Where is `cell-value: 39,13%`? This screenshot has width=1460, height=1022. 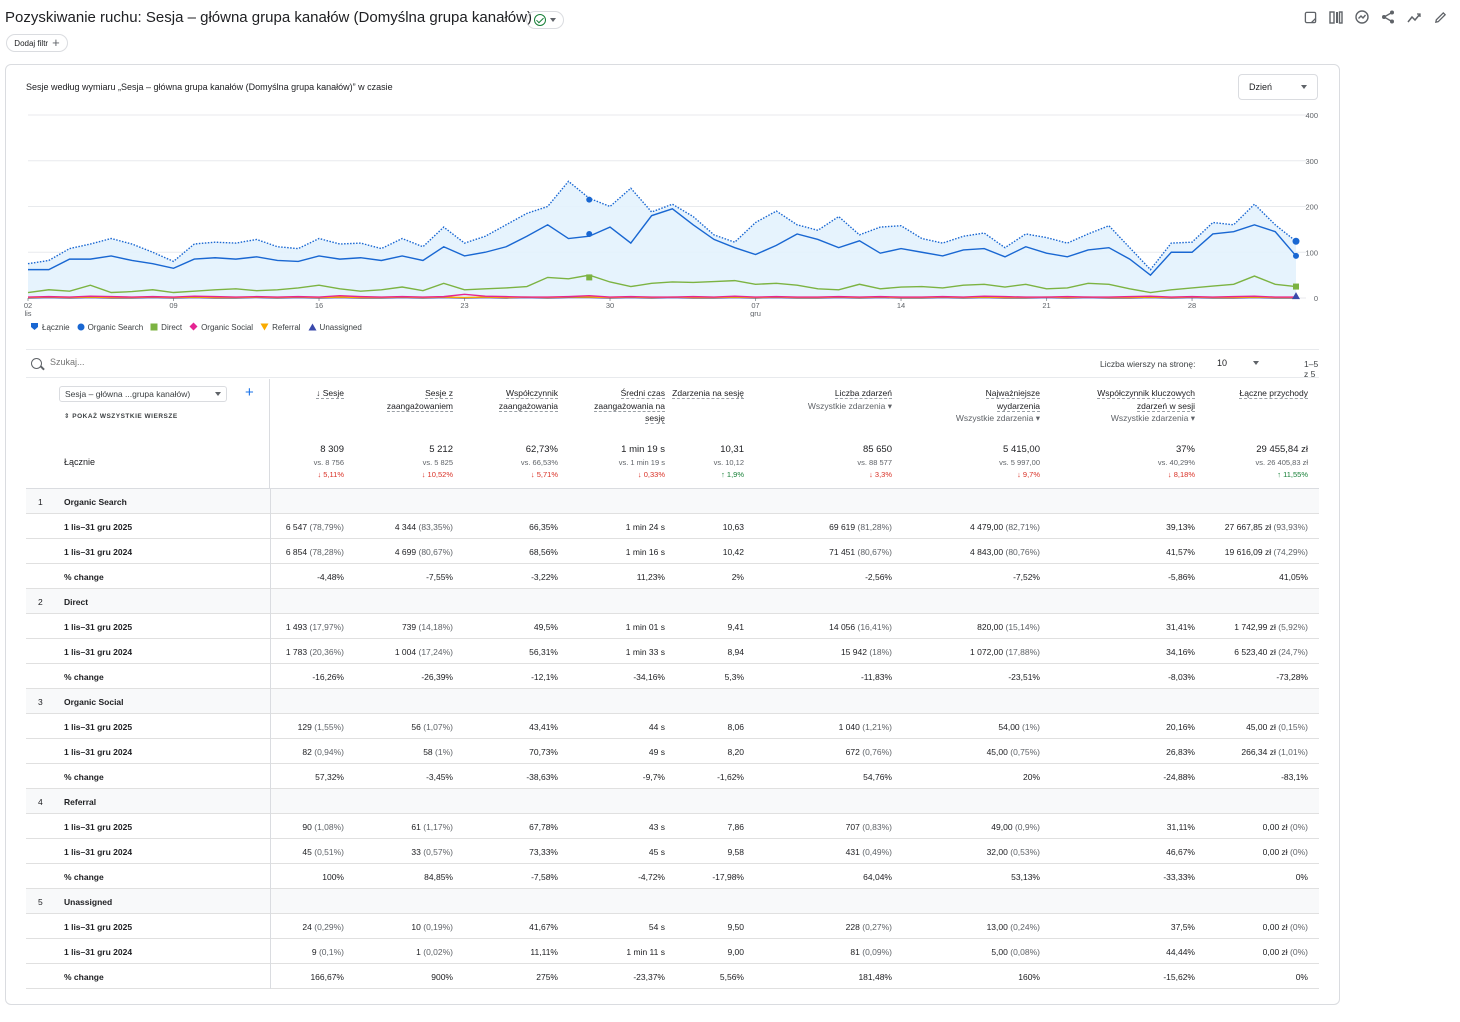
cell-value: 39,13% is located at coordinates (1180, 527).